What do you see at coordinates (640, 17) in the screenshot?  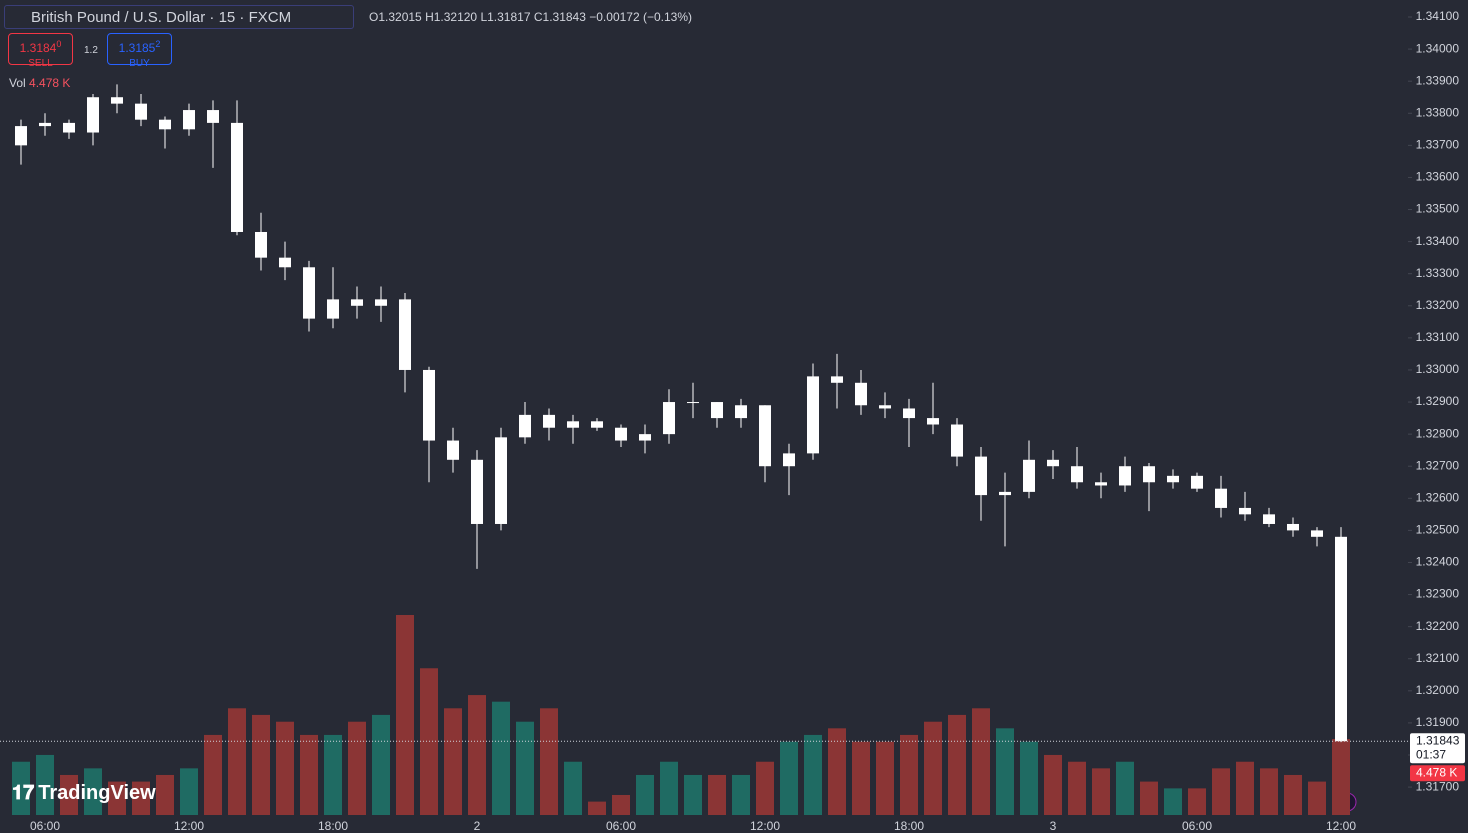 I see `ohlc-change: −0.00172 (−0.13%)` at bounding box center [640, 17].